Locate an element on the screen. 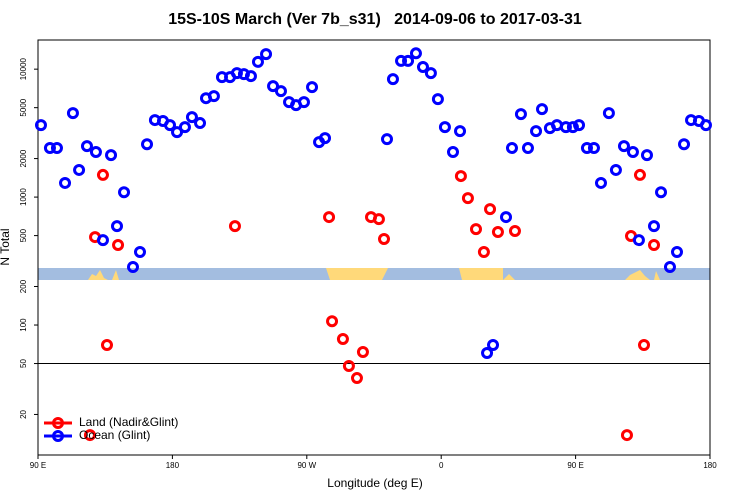 The width and height of the screenshot is (750, 500). y-tick-label: 100 is located at coordinates (23, 325).